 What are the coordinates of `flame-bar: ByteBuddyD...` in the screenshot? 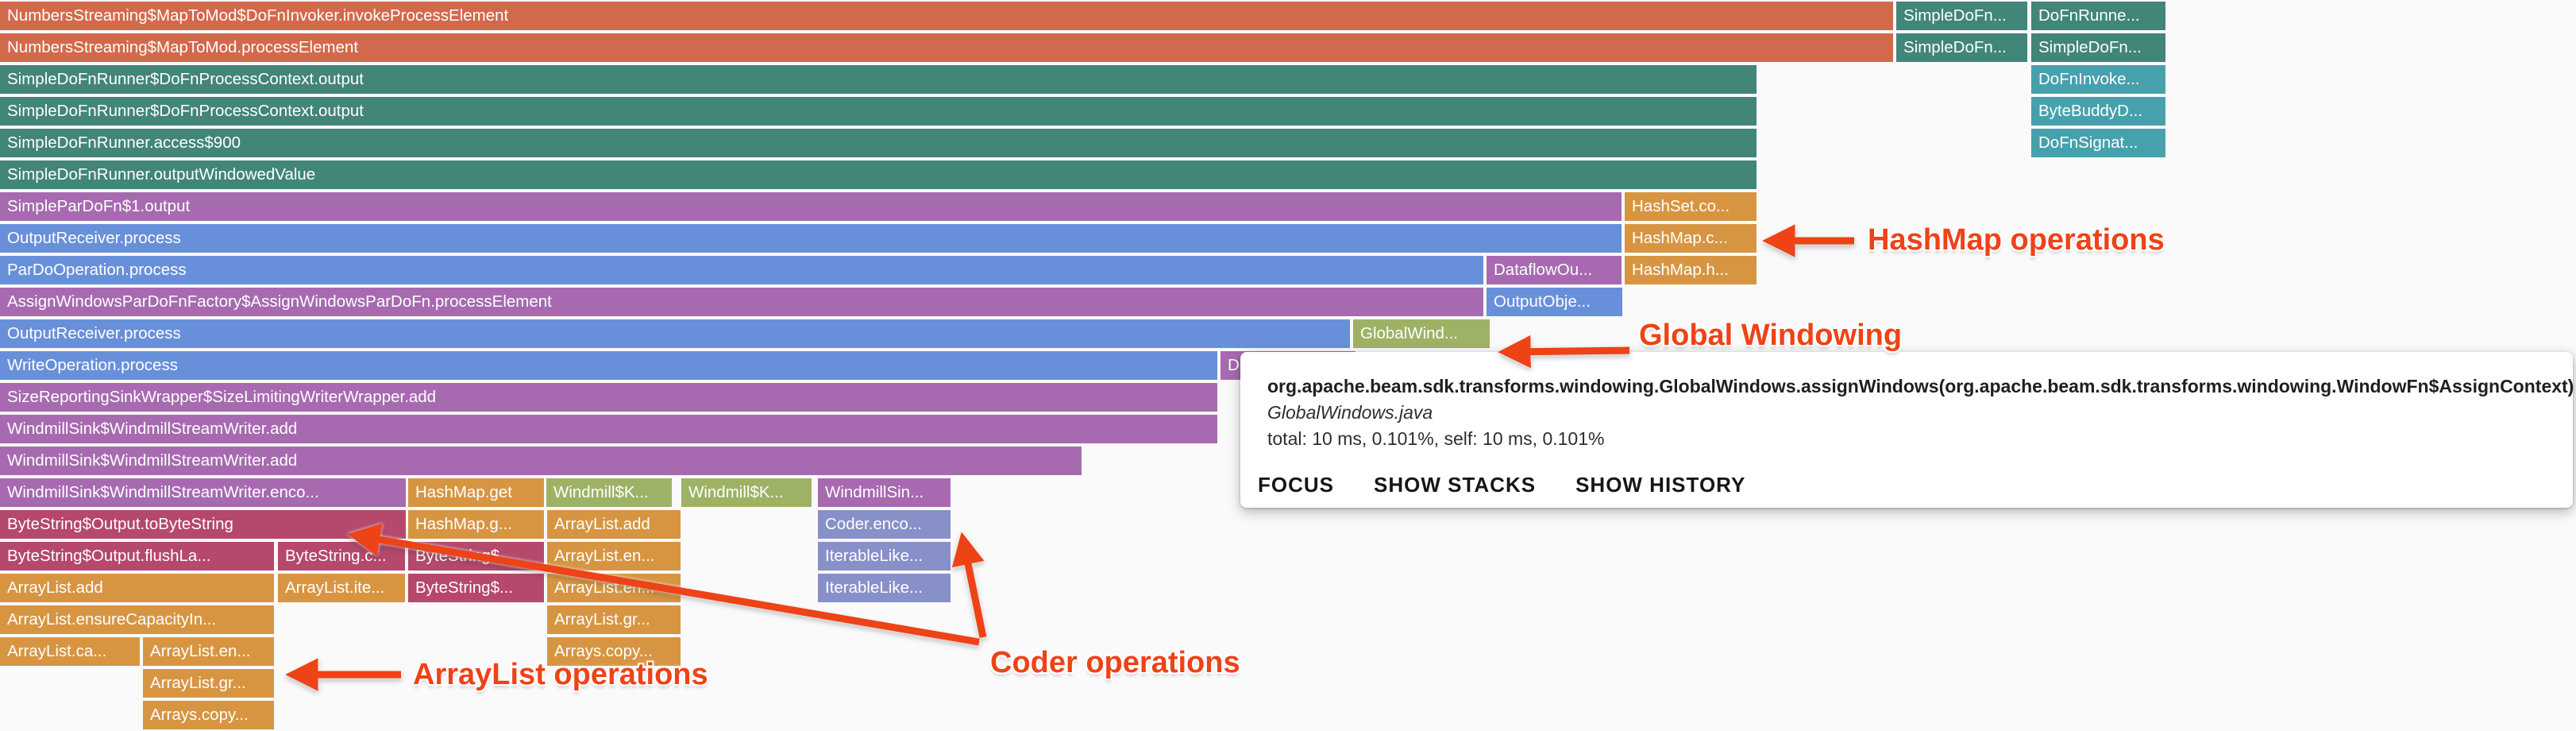 It's located at (2098, 112).